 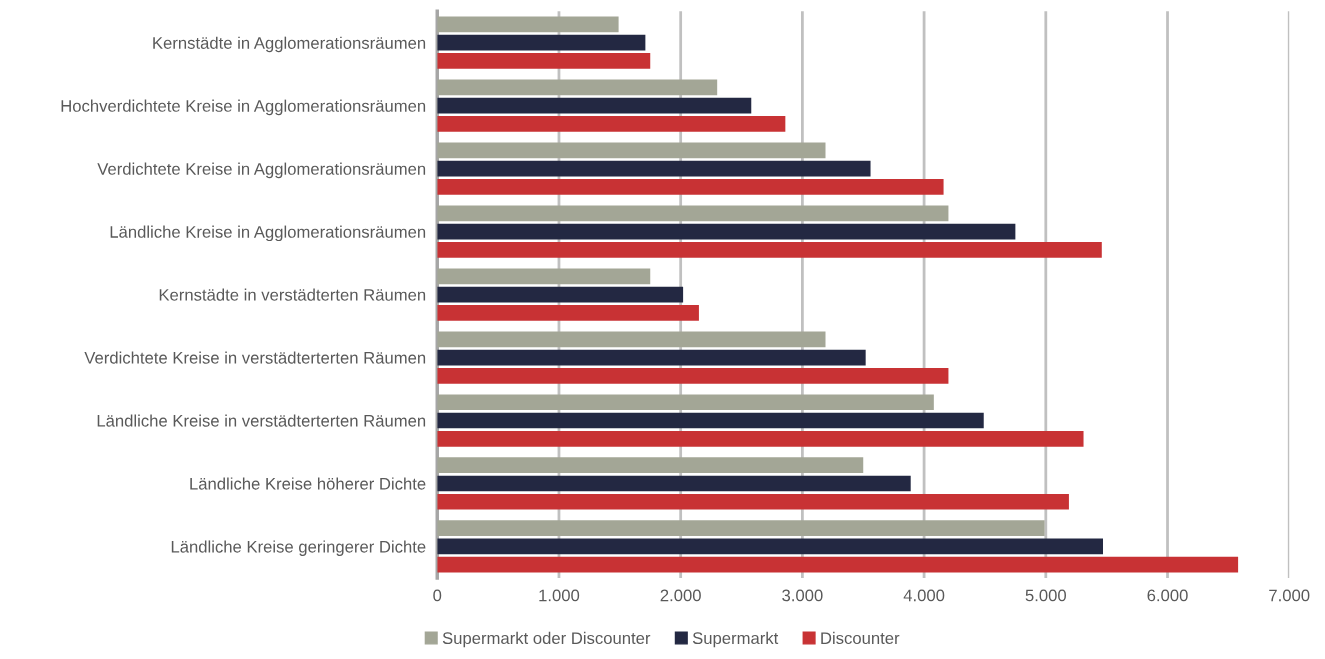 I want to click on x-tick-label: 2.000, so click(x=680, y=595).